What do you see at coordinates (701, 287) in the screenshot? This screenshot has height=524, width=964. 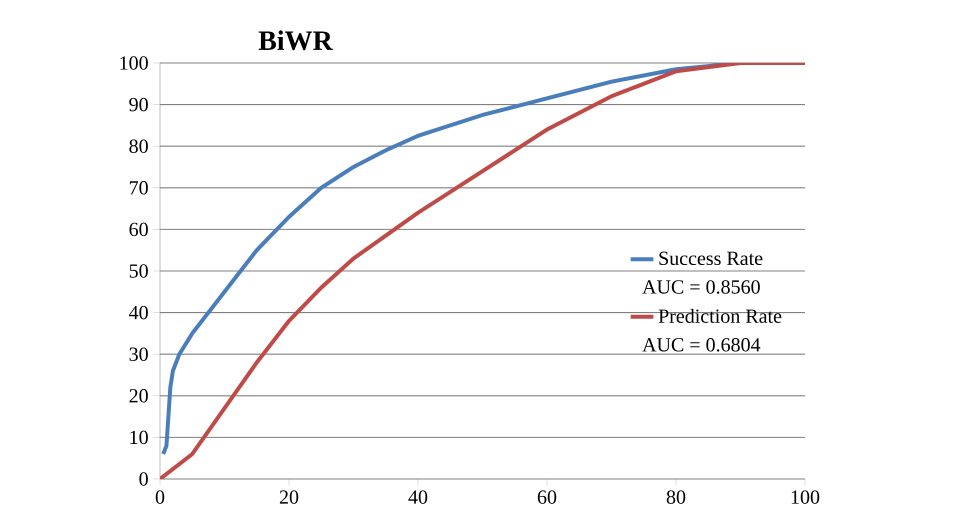 I see `annotation: AUC = 0.8560` at bounding box center [701, 287].